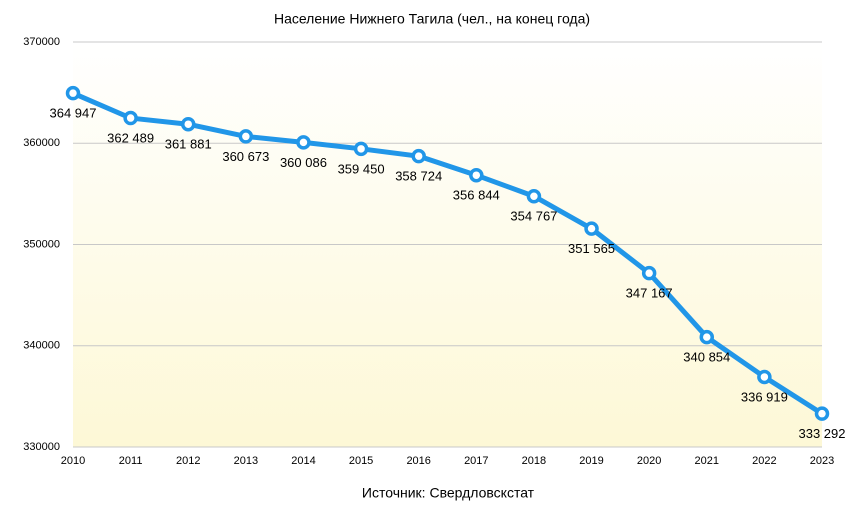  Describe the element at coordinates (246, 461) in the screenshot. I see `x-tick-label: 2013` at that location.